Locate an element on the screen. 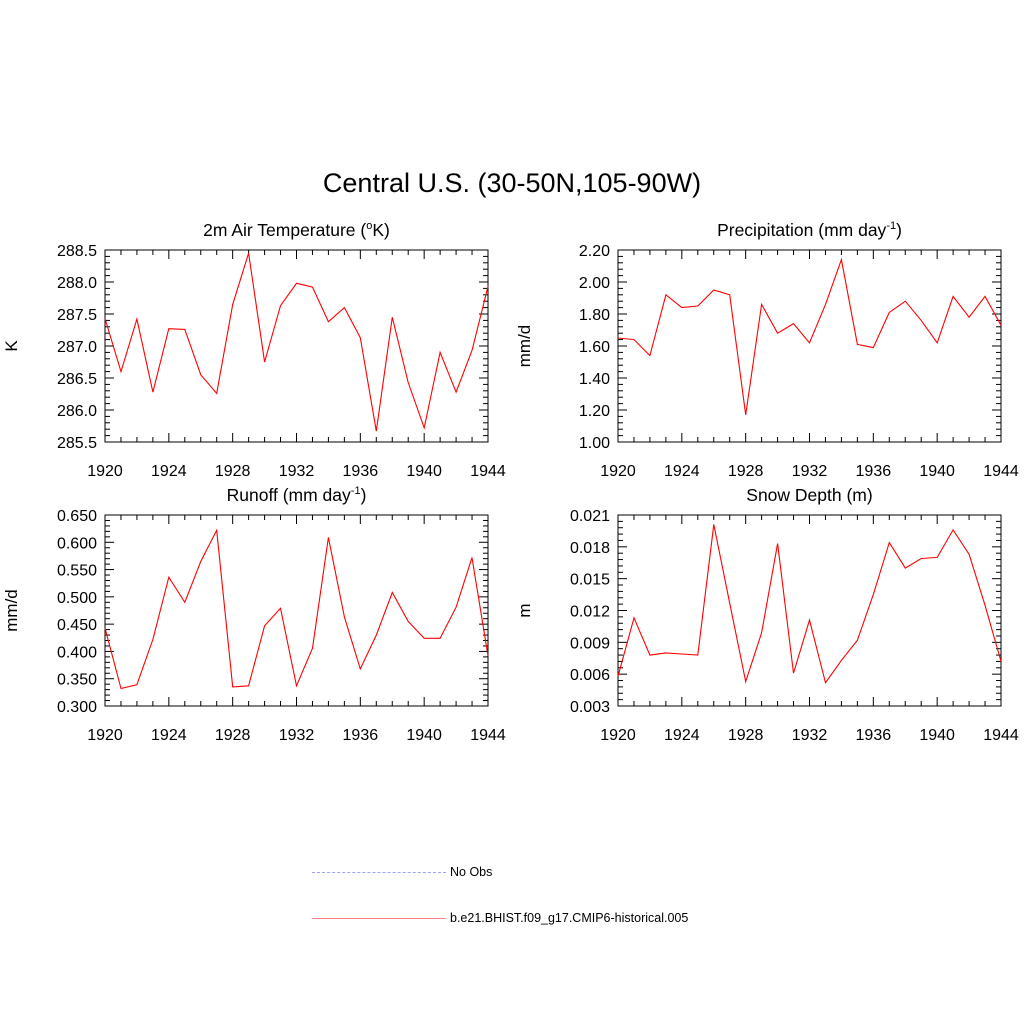 The height and width of the screenshot is (1024, 1024). panel-4-xtick-label: 1924 is located at coordinates (682, 735).